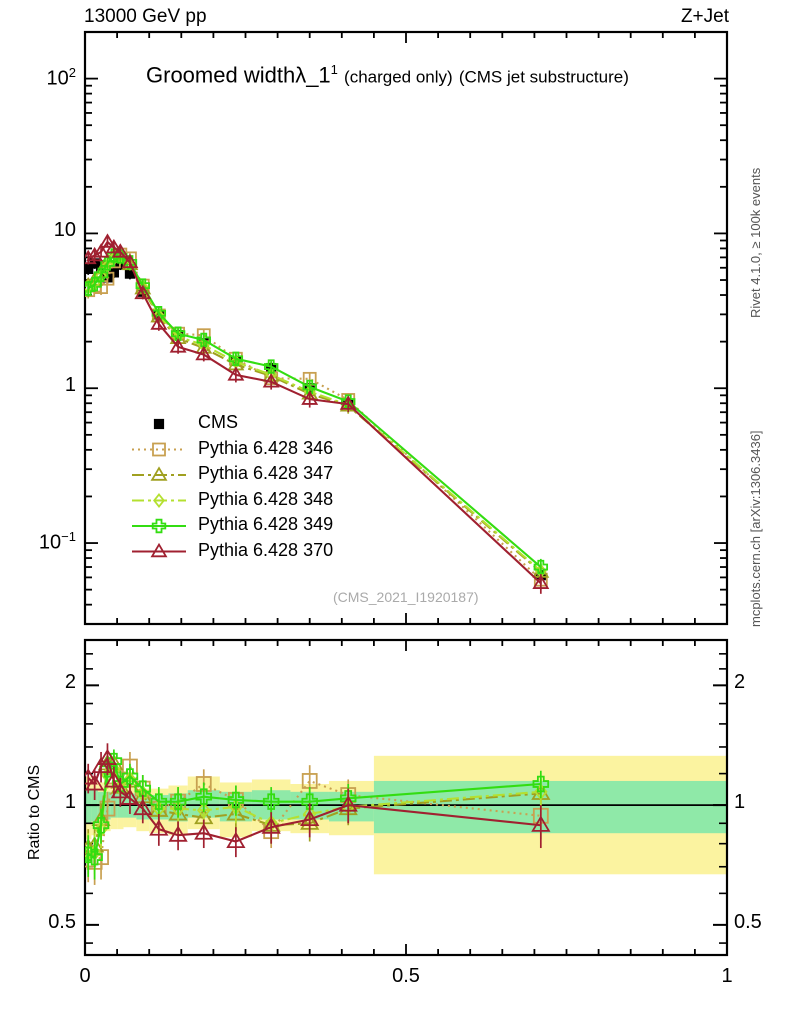  What do you see at coordinates (398, 77) in the screenshot?
I see `plot-title-sub1: (charged only)` at bounding box center [398, 77].